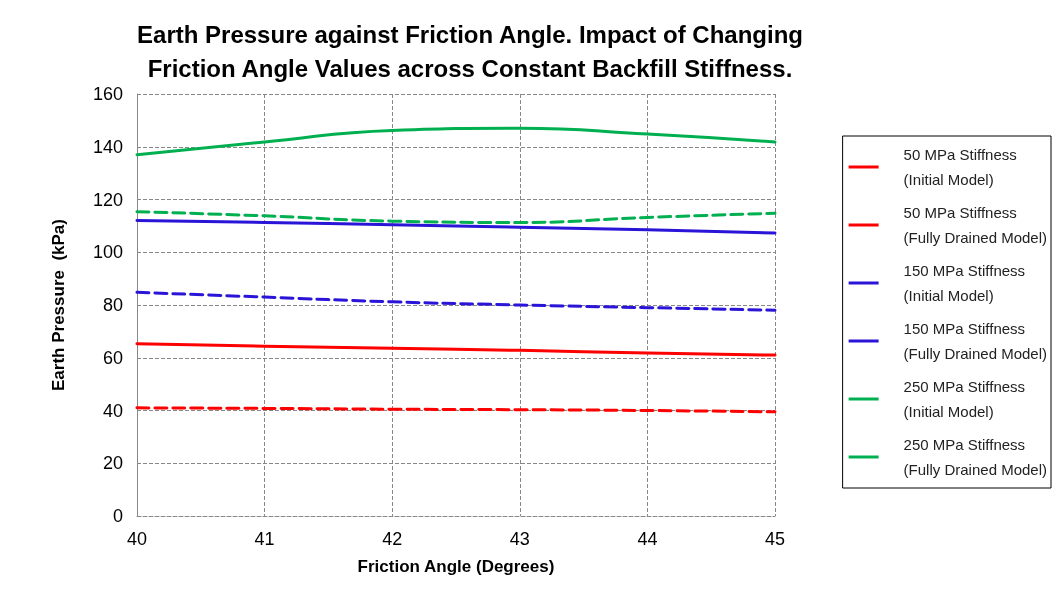 This screenshot has width=1059, height=603. Describe the element at coordinates (960, 167) in the screenshot. I see `legend-label: 50 MPa Stiffness (Initial Model)` at that location.